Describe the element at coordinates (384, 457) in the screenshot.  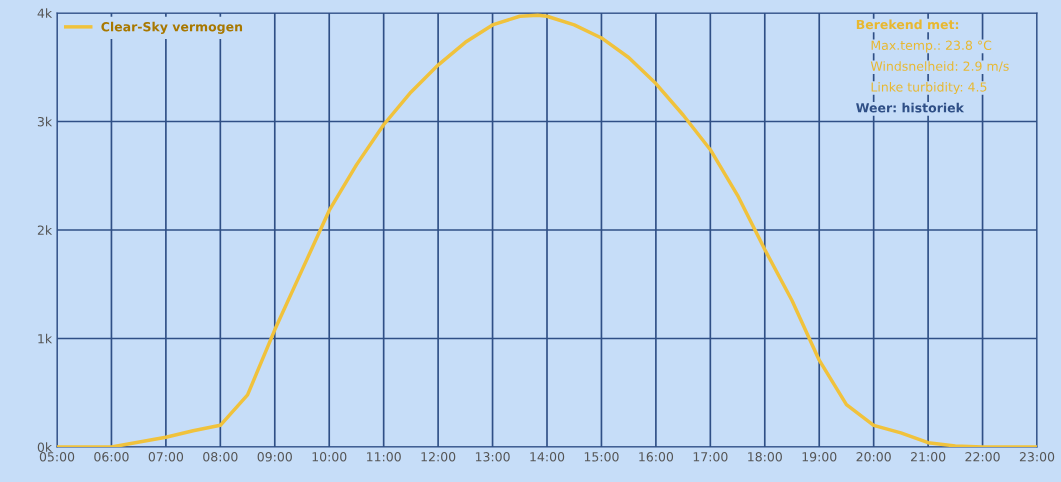
I see `x-tick-label: 11:00` at that location.